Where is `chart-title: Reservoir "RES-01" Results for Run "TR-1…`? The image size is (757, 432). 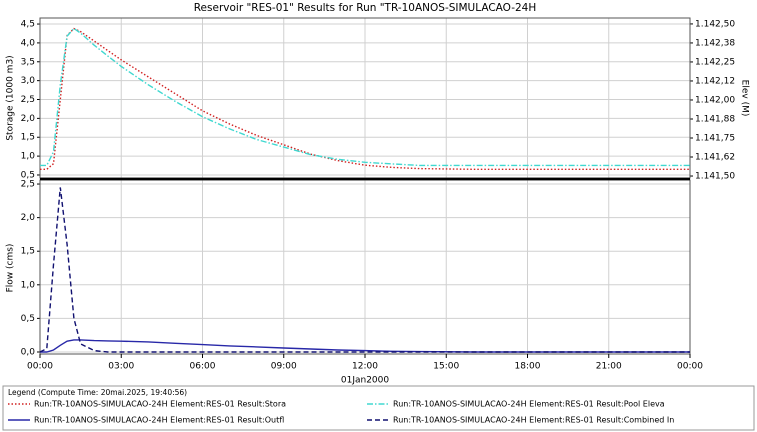
chart-title: Reservoir "RES-01" Results for Run "TR-1… is located at coordinates (365, 8).